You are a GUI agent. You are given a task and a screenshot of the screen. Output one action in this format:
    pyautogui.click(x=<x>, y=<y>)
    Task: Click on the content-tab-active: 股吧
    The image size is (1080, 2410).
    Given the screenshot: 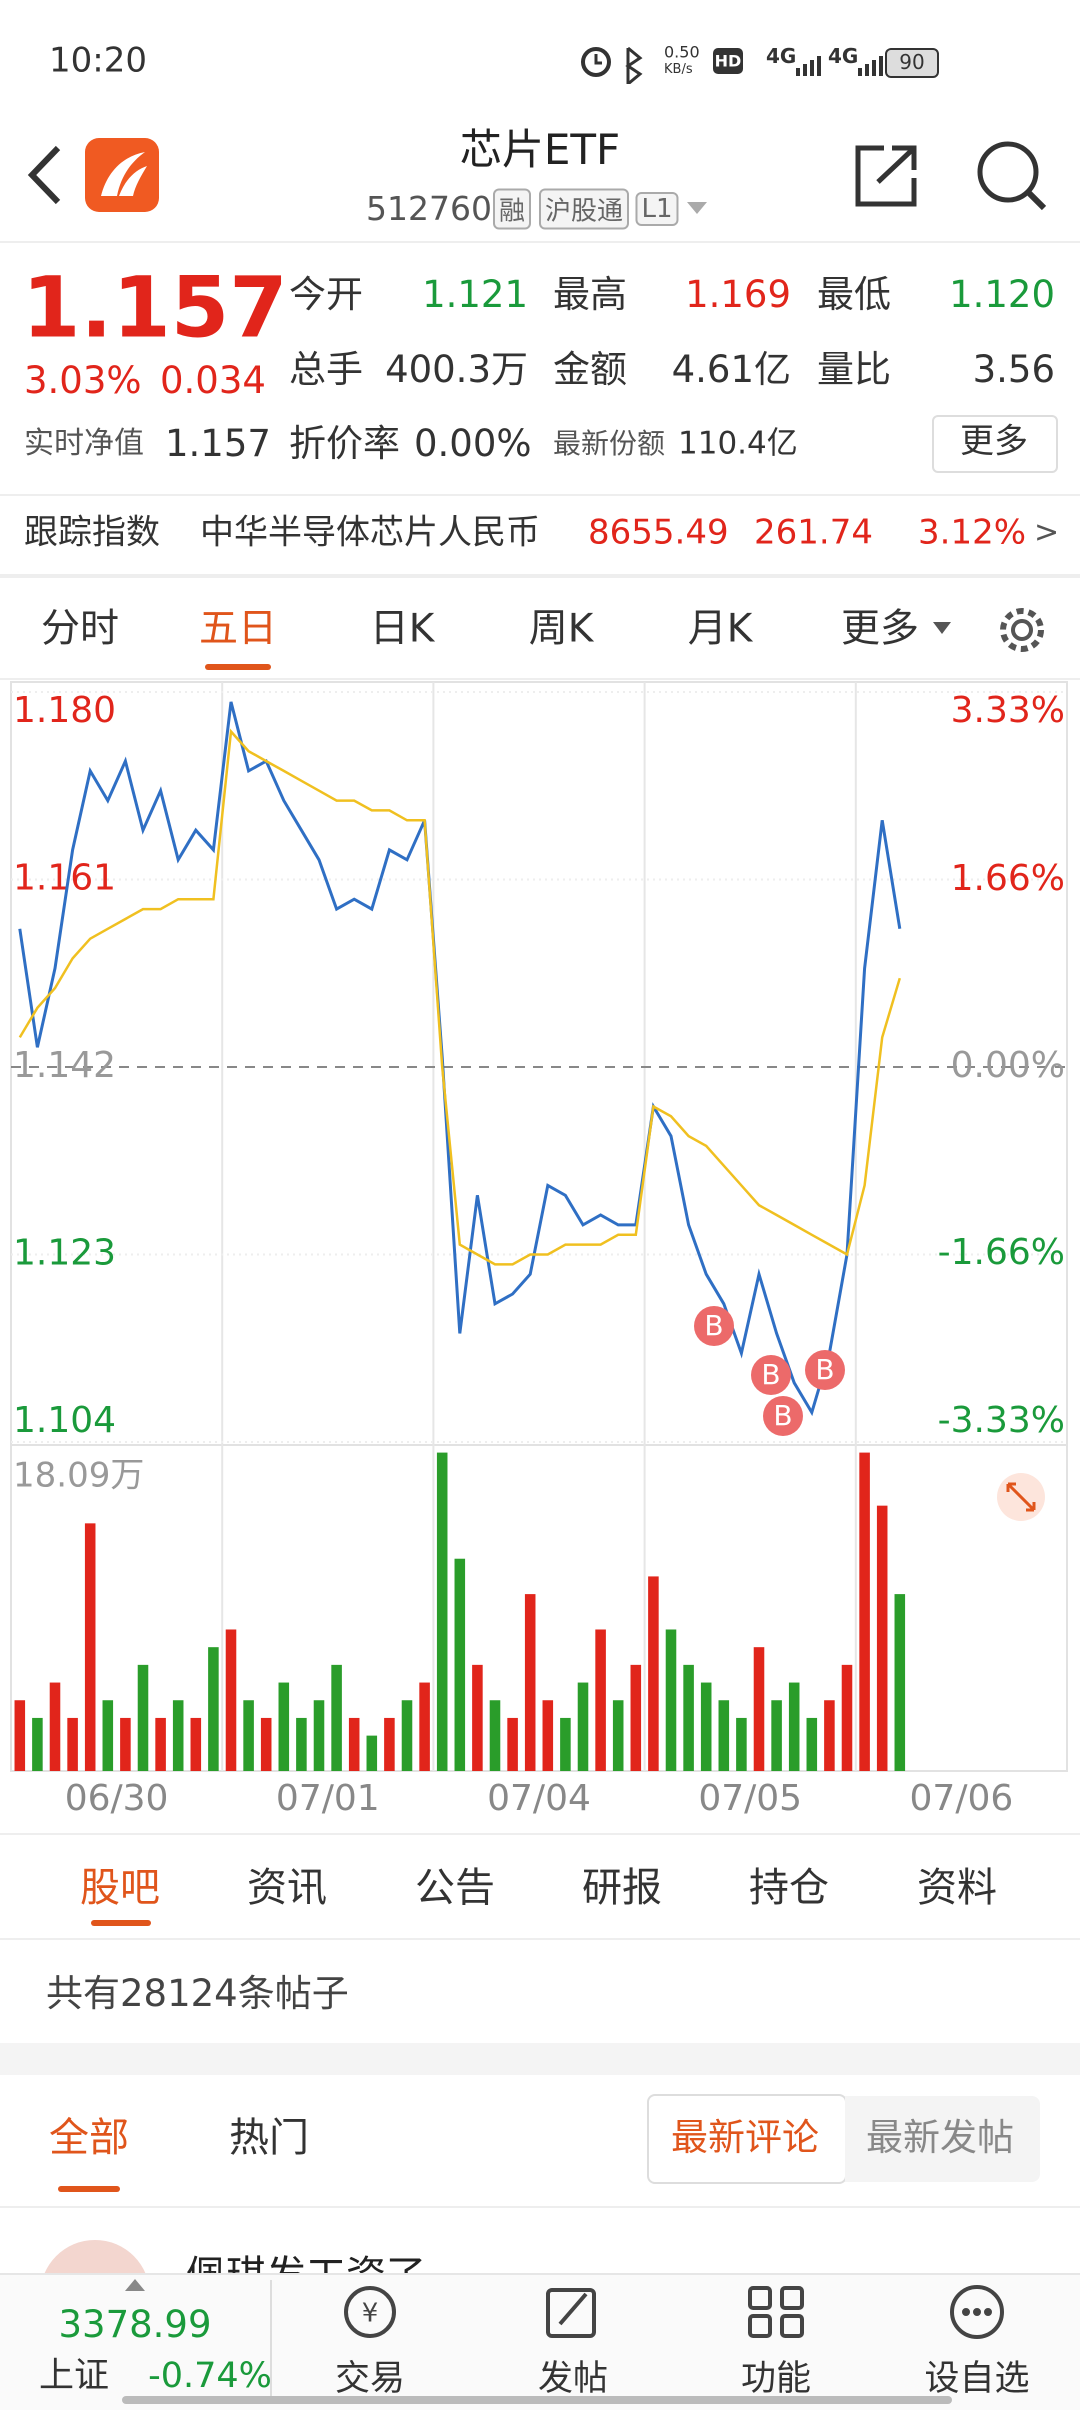 What is the action you would take?
    pyautogui.click(x=120, y=1888)
    